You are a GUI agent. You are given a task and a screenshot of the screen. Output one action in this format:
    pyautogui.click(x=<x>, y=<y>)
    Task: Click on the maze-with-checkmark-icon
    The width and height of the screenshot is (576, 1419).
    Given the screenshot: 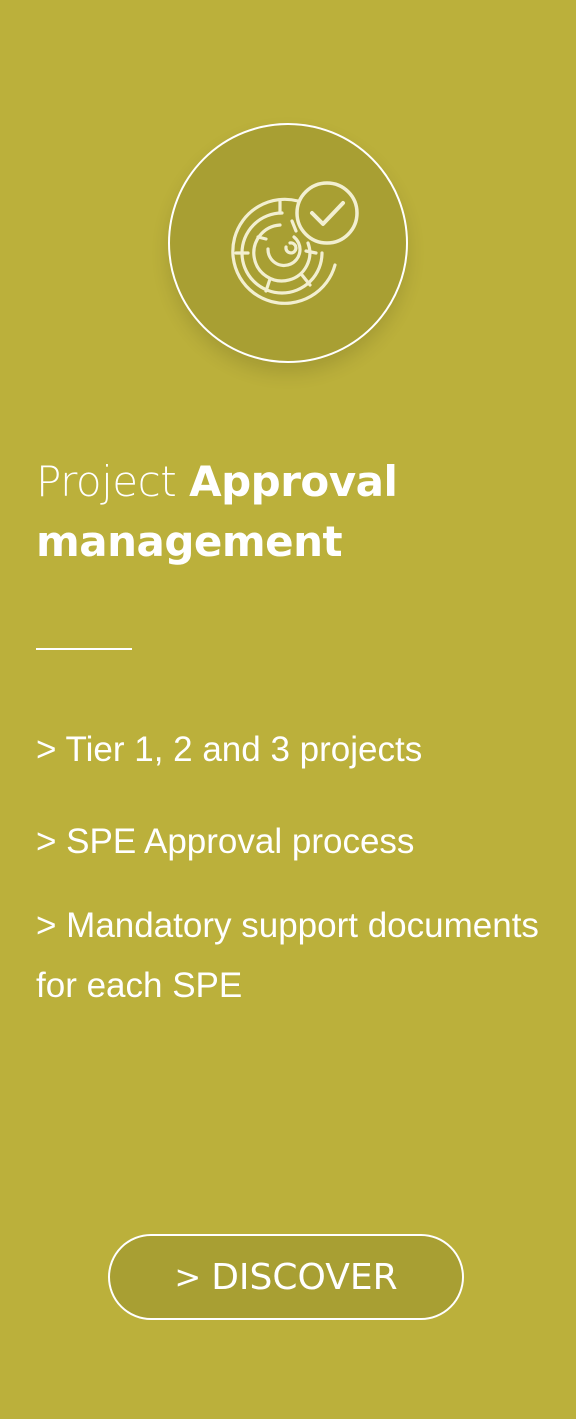 What is the action you would take?
    pyautogui.click(x=295, y=243)
    